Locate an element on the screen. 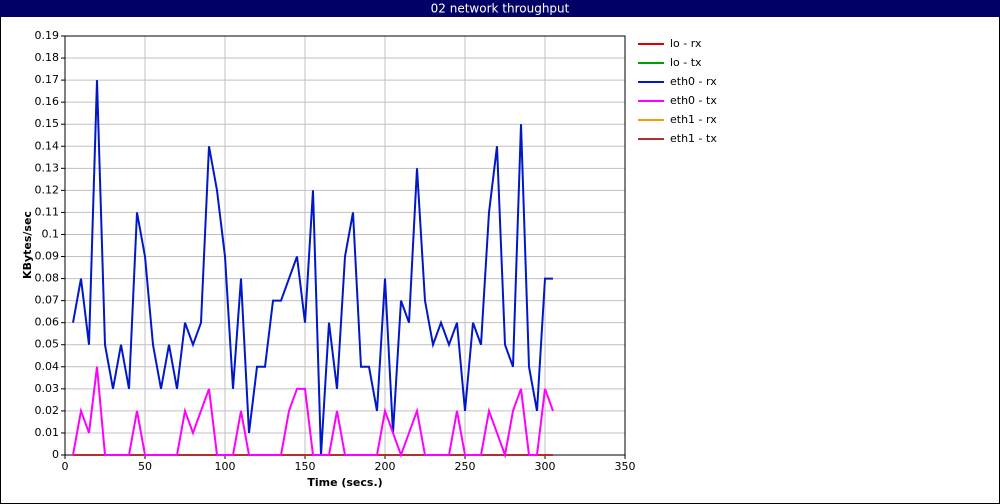 The width and height of the screenshot is (1000, 504). y-tick-label: 0.08 is located at coordinates (47, 278).